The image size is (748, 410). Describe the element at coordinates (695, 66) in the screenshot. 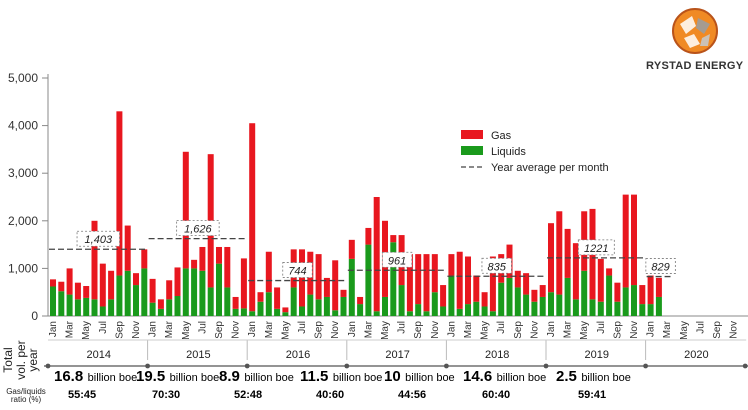

I see `brand-name: RYSTAD ENERGY` at that location.